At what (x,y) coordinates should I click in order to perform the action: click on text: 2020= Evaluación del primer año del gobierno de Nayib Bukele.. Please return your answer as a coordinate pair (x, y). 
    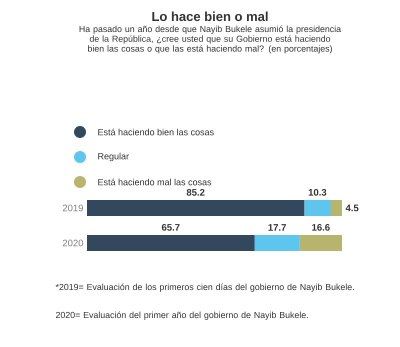
    Looking at the image, I should click on (182, 316).